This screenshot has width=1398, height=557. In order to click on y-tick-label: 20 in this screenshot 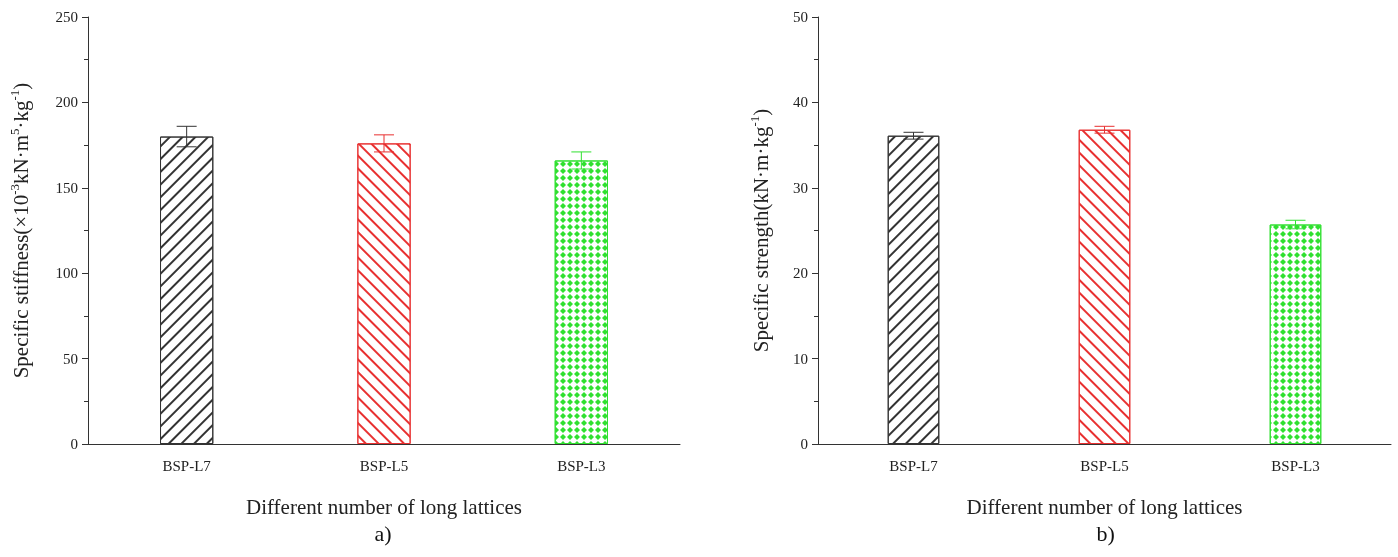, I will do `click(800, 273)`.